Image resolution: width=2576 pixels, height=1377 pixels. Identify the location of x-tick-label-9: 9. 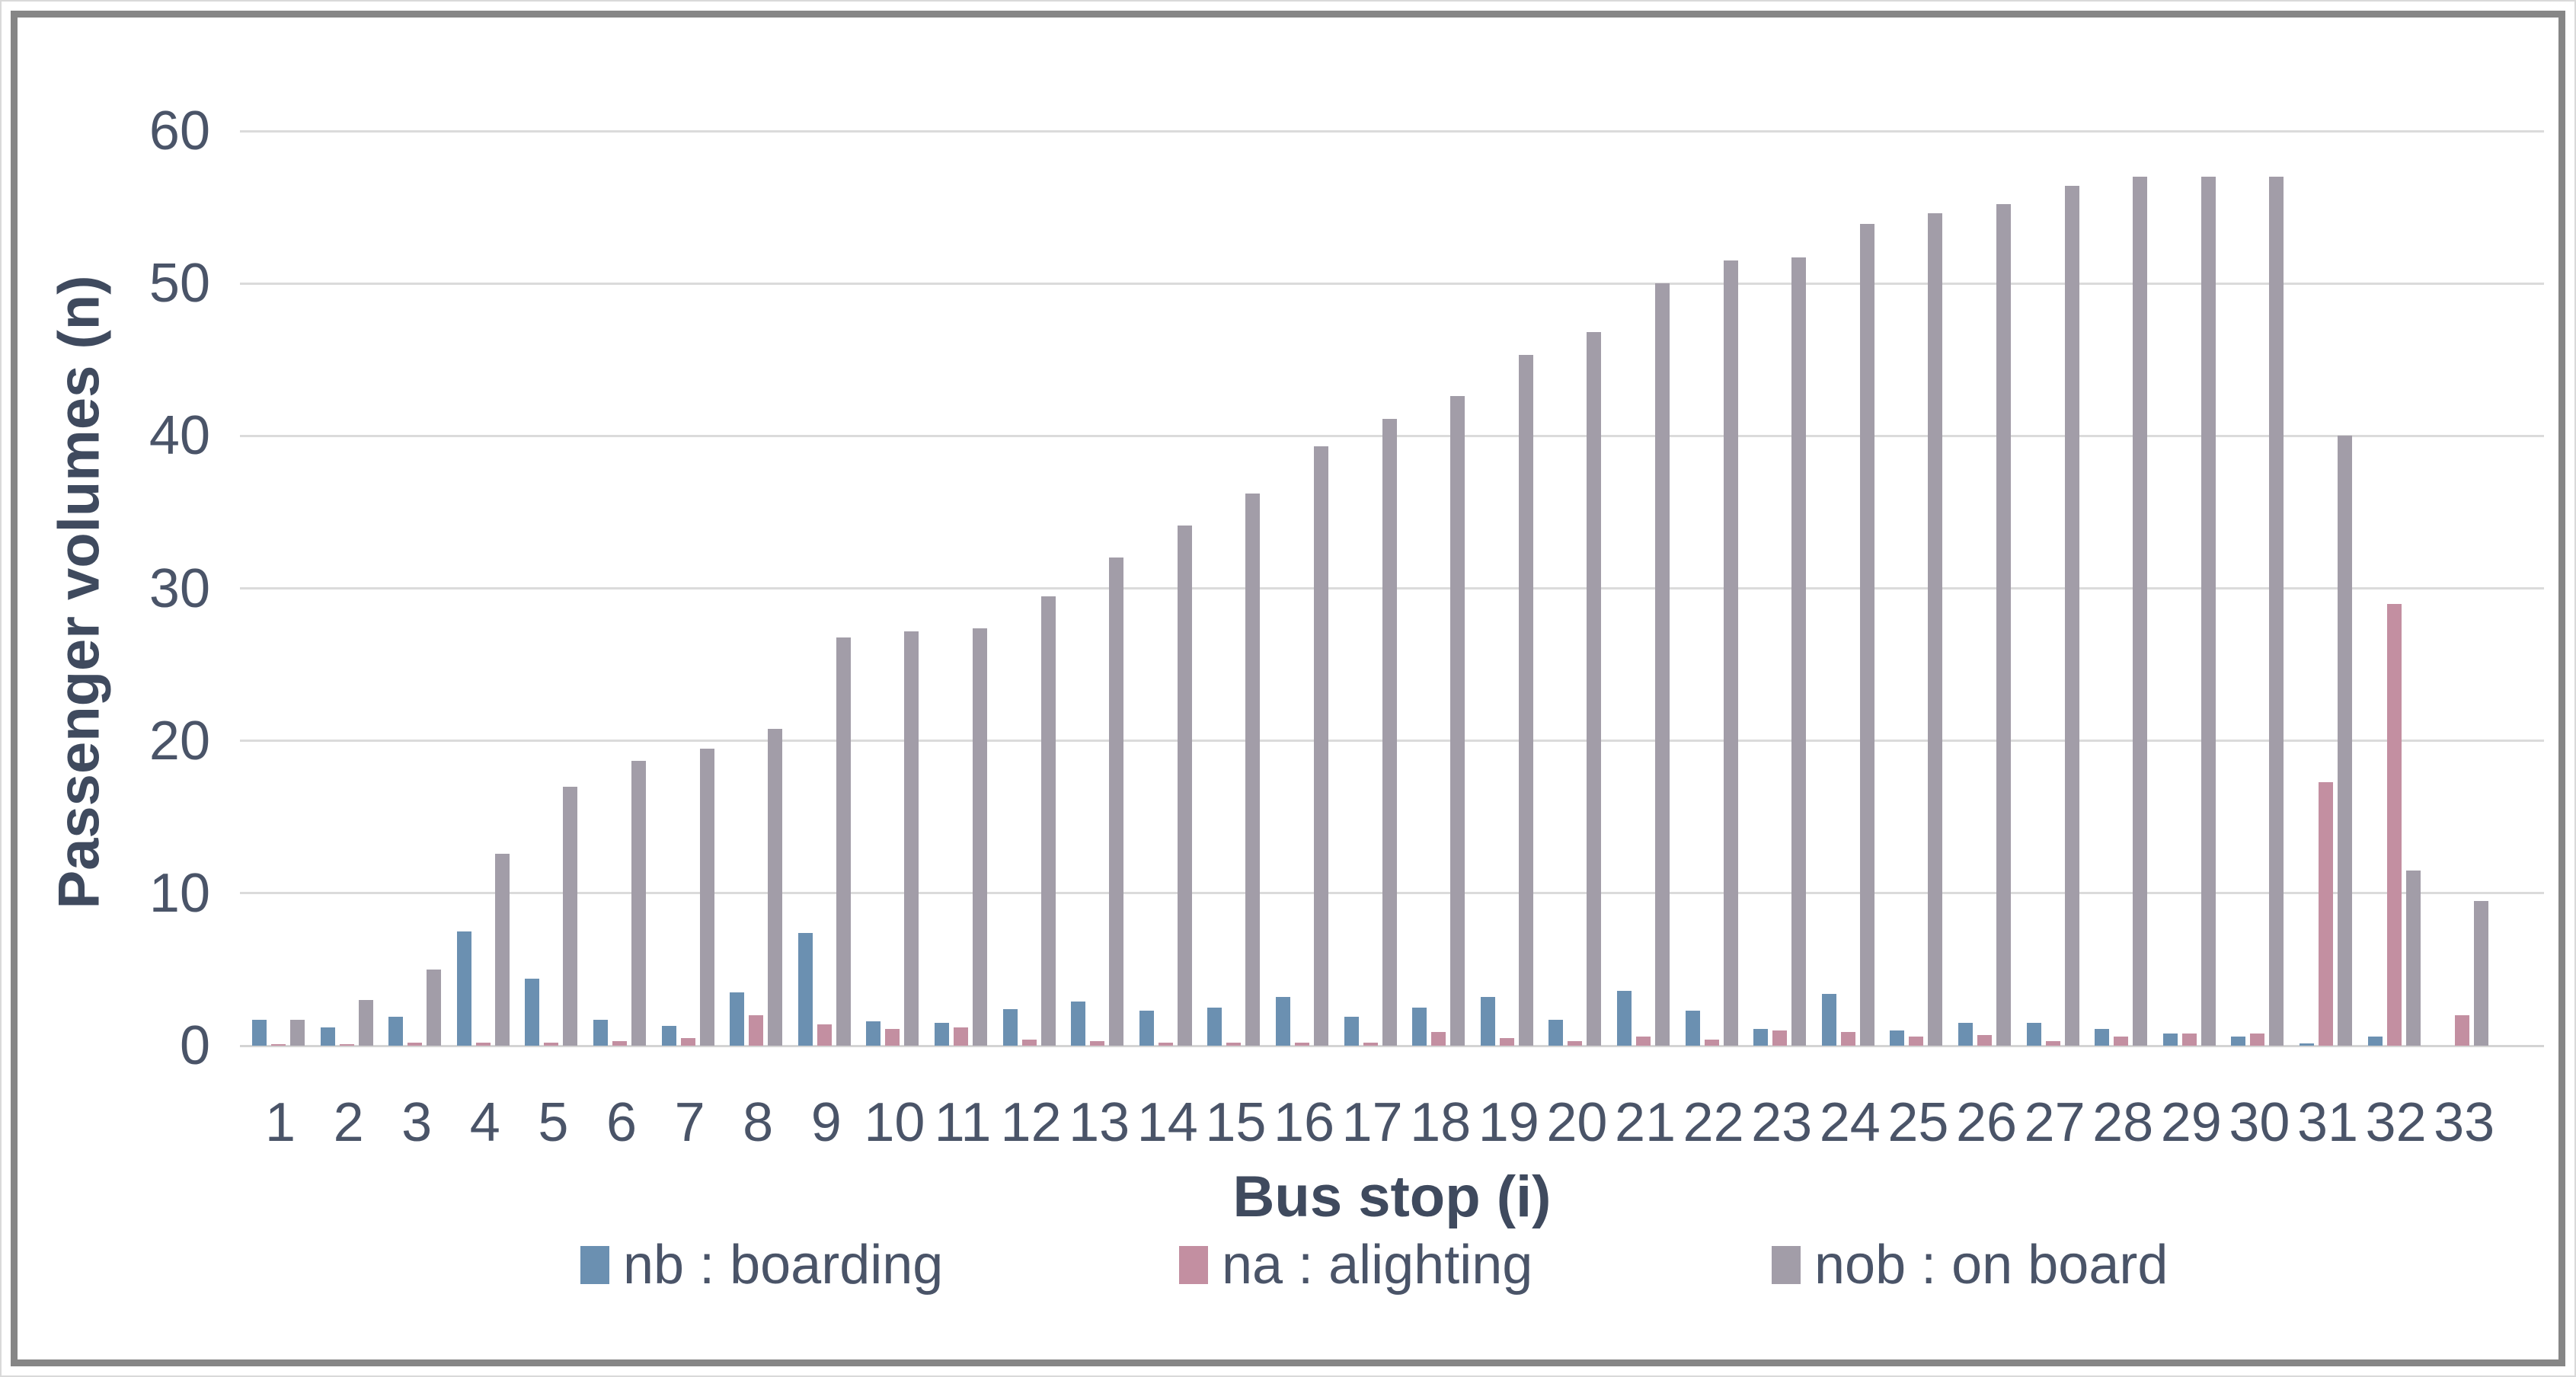
(826, 1122).